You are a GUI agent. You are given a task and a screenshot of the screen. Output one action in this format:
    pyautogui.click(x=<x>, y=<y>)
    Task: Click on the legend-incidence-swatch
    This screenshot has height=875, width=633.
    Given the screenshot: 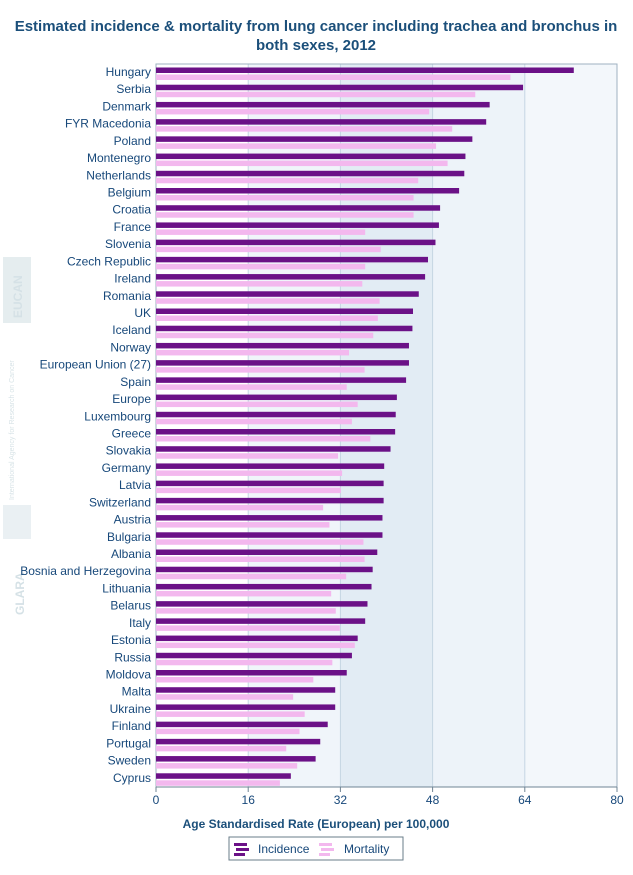 What is the action you would take?
    pyautogui.click(x=241, y=849)
    